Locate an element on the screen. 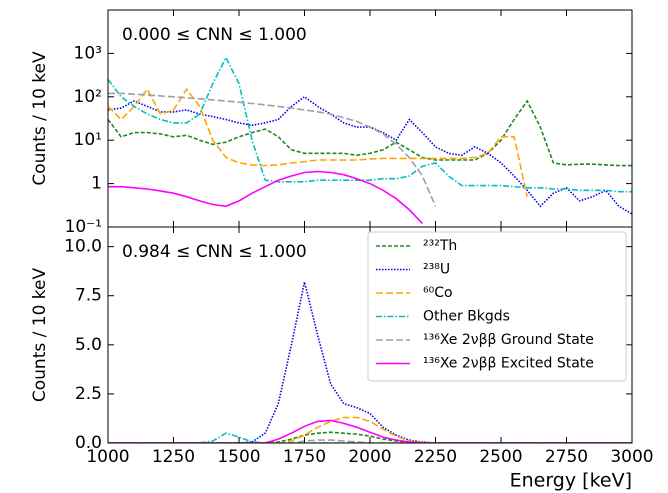 The image size is (668, 493). y-tick-label: 1 is located at coordinates (96, 184).